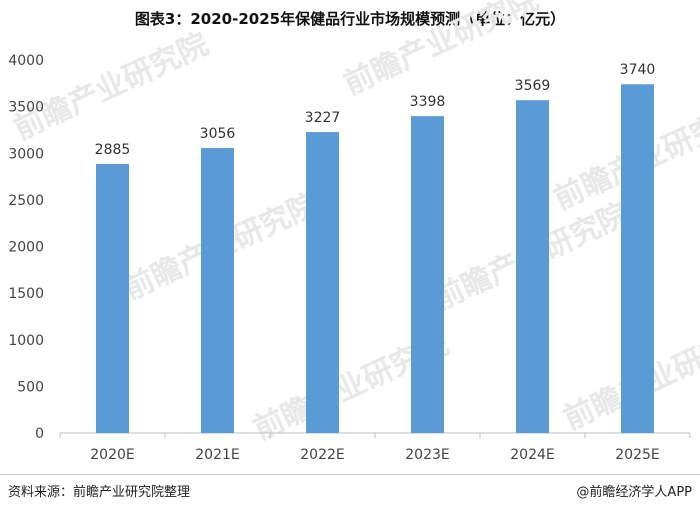 The height and width of the screenshot is (510, 700). What do you see at coordinates (427, 455) in the screenshot?
I see `x-tick-label: 2023E` at bounding box center [427, 455].